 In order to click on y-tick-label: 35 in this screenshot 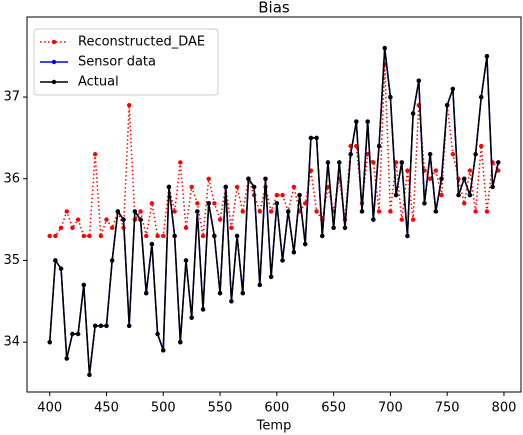, I will do `click(11, 260)`.